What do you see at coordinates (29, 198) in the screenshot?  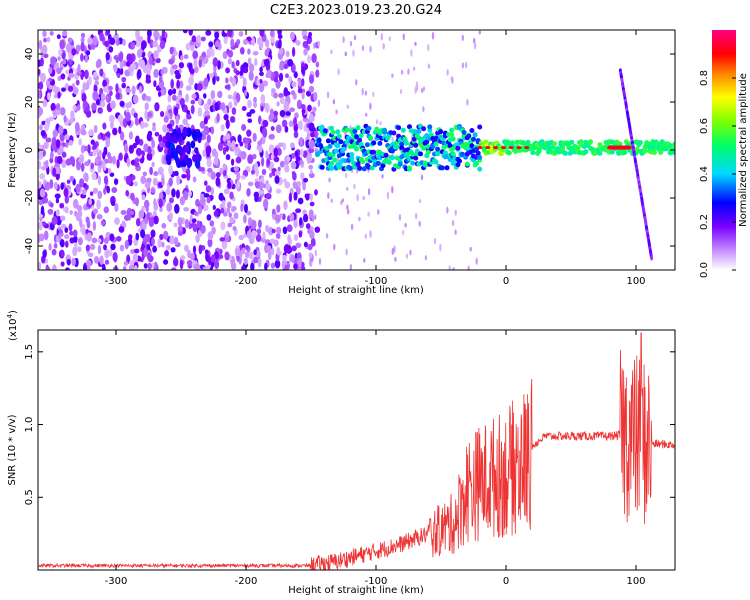 I see `y-tick-label: -20` at bounding box center [29, 198].